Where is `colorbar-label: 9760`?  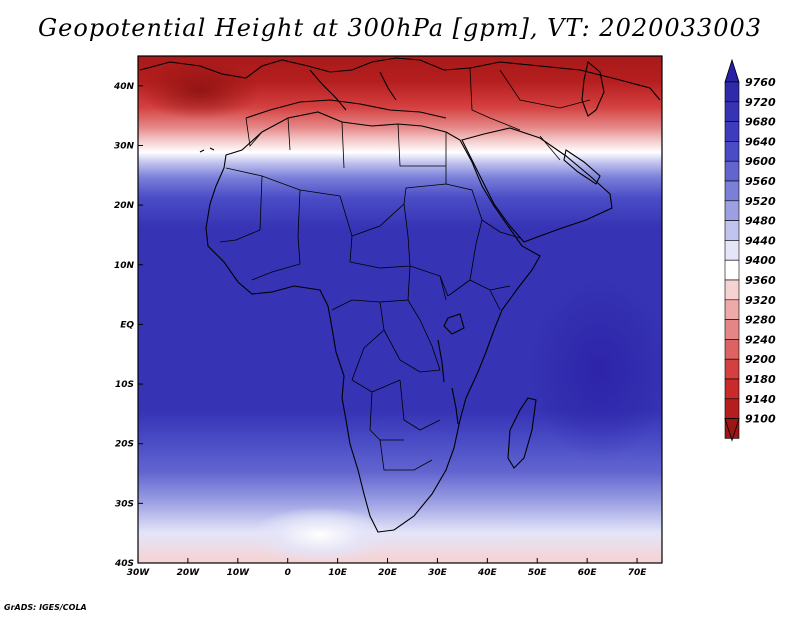
colorbar-label: 9760 is located at coordinates (760, 82).